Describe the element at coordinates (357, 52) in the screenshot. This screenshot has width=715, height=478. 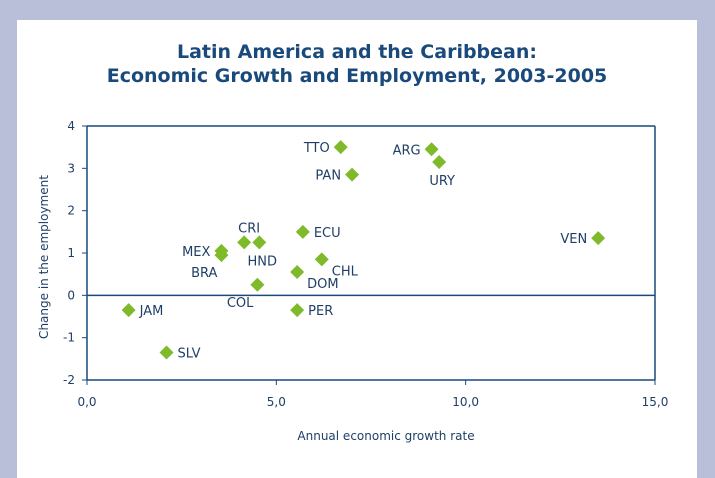
I see `chart-title-line-1: Latin America and the Caribbean:` at that location.